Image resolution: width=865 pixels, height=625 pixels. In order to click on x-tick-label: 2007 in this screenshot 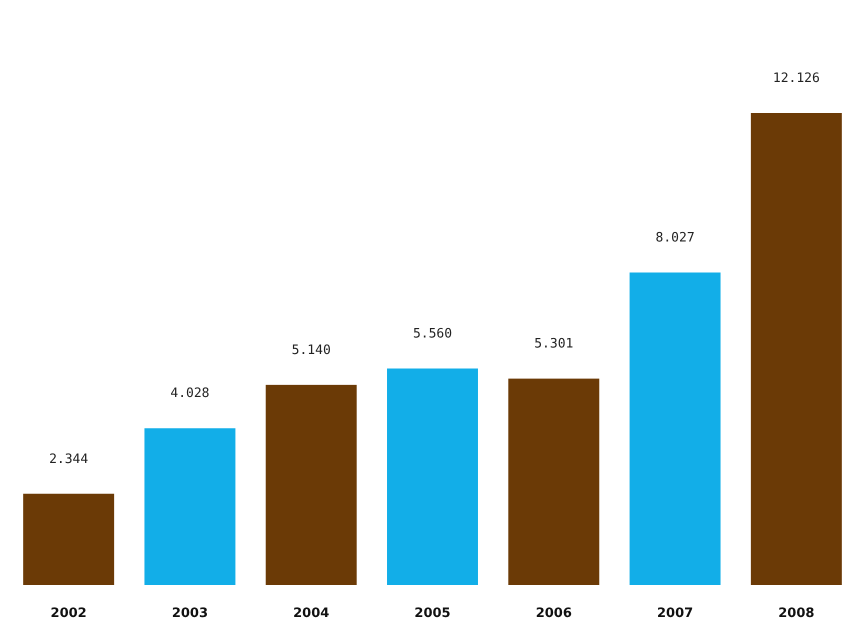, I will do `click(675, 613)`.